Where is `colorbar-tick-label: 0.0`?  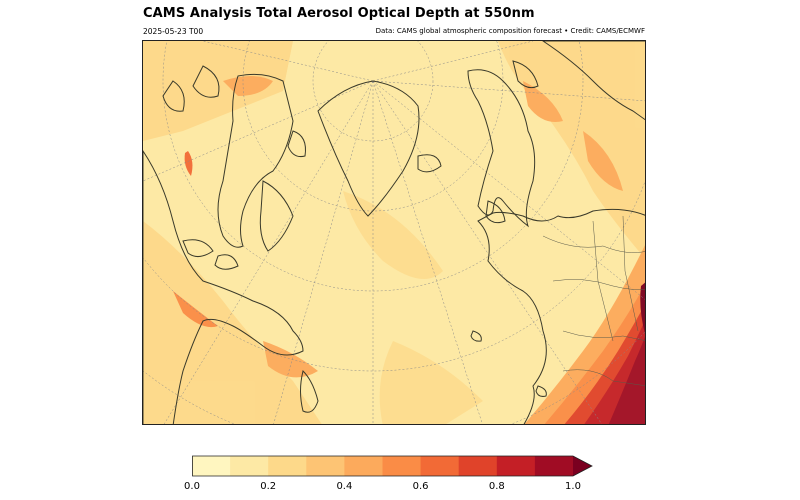
colorbar-tick-label: 0.0 is located at coordinates (192, 486).